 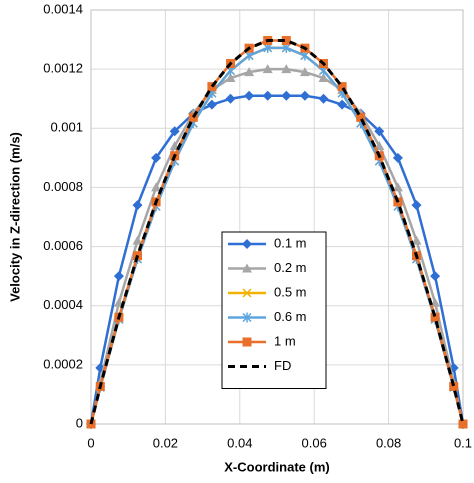 I want to click on x-tick-label: 0.02, so click(x=165, y=442).